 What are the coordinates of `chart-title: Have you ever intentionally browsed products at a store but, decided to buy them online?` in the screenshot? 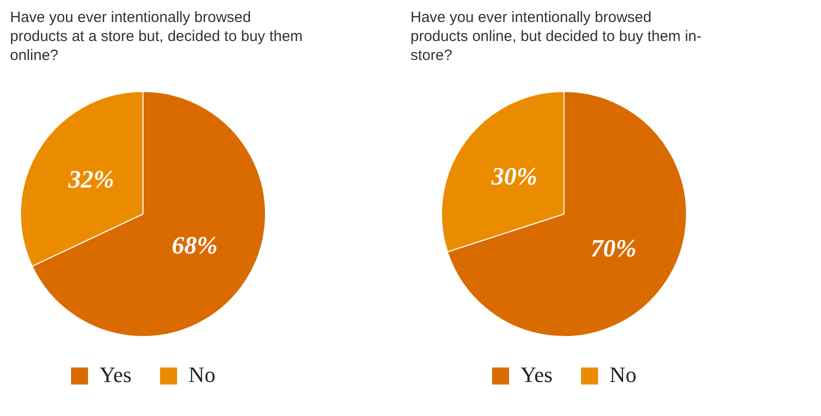 It's located at (157, 36).